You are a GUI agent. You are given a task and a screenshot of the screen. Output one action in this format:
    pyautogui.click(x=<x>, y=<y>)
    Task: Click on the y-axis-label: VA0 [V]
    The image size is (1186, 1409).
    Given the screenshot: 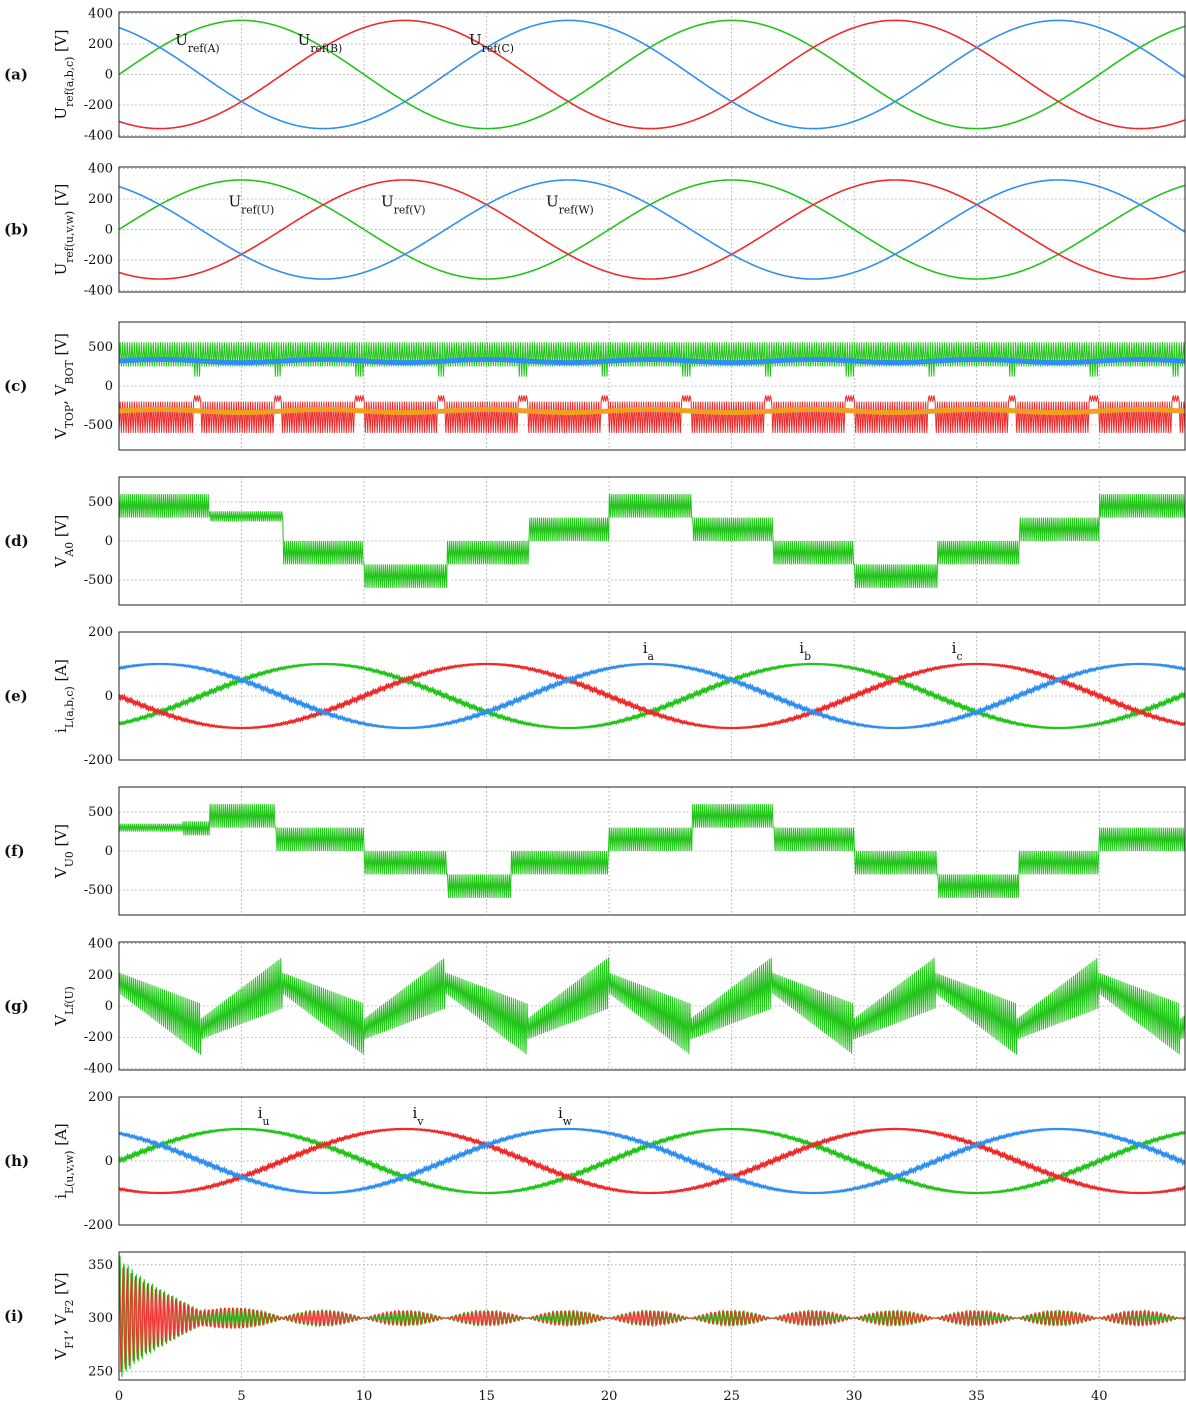 What is the action you would take?
    pyautogui.click(x=64, y=542)
    